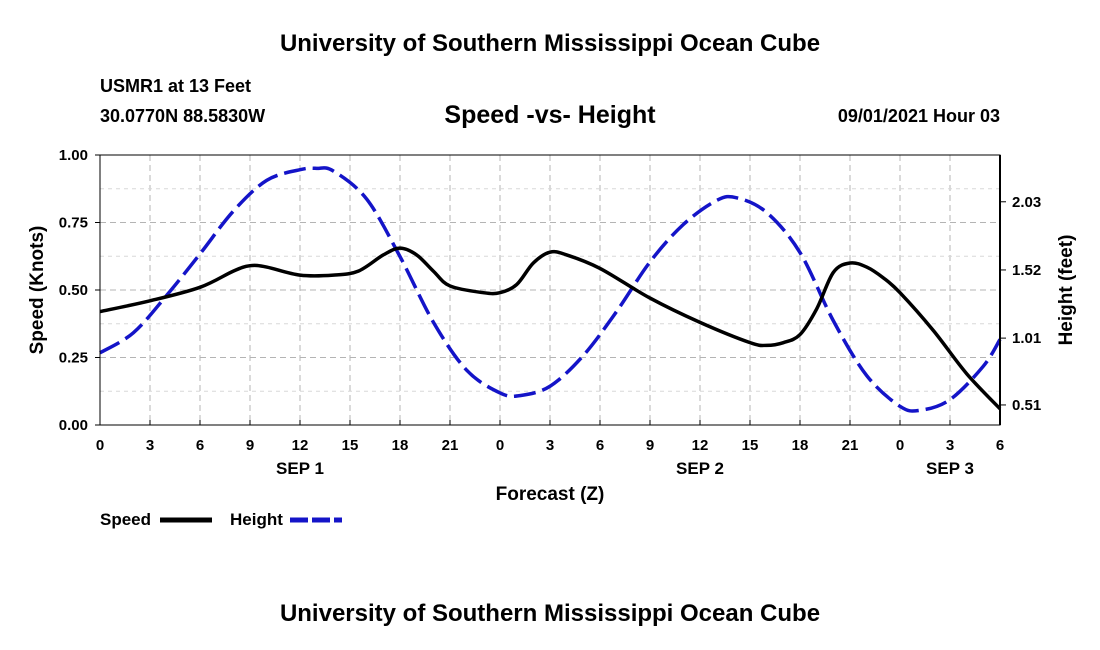 The height and width of the screenshot is (650, 1100). What do you see at coordinates (73, 155) in the screenshot?
I see `y-tick-label: 1.00` at bounding box center [73, 155].